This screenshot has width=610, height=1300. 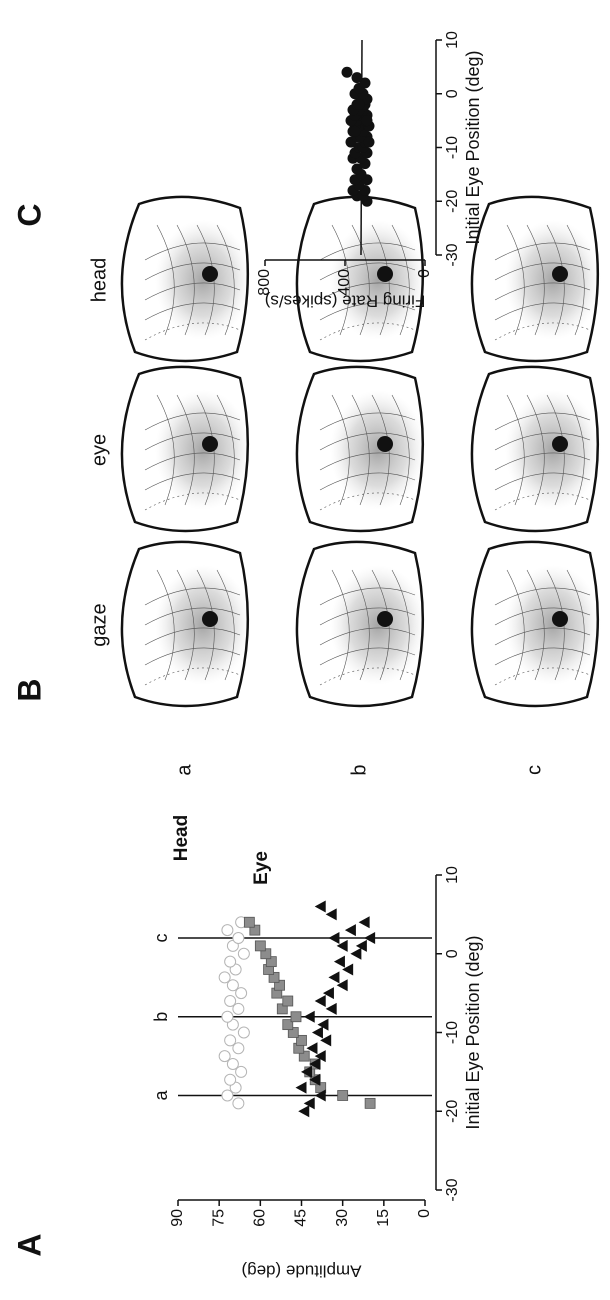 What do you see at coordinates (161, 938) in the screenshot?
I see `reference-label: c` at bounding box center [161, 938].